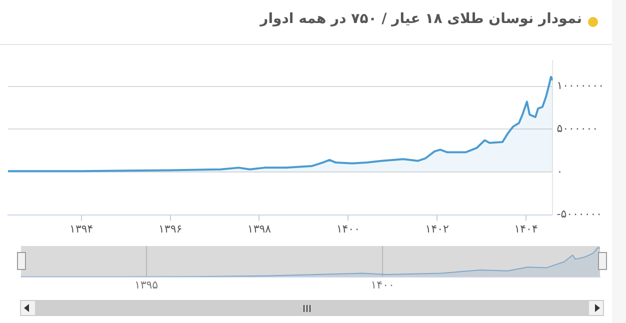  What do you see at coordinates (82, 229) in the screenshot?
I see `x-tick-label: ۱۳۹۴` at bounding box center [82, 229].